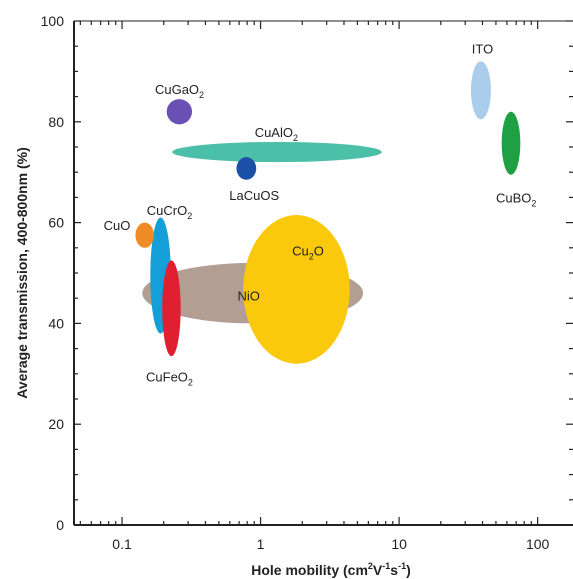 This screenshot has height=579, width=573. What do you see at coordinates (511, 143) in the screenshot?
I see `region-cubo2` at bounding box center [511, 143].